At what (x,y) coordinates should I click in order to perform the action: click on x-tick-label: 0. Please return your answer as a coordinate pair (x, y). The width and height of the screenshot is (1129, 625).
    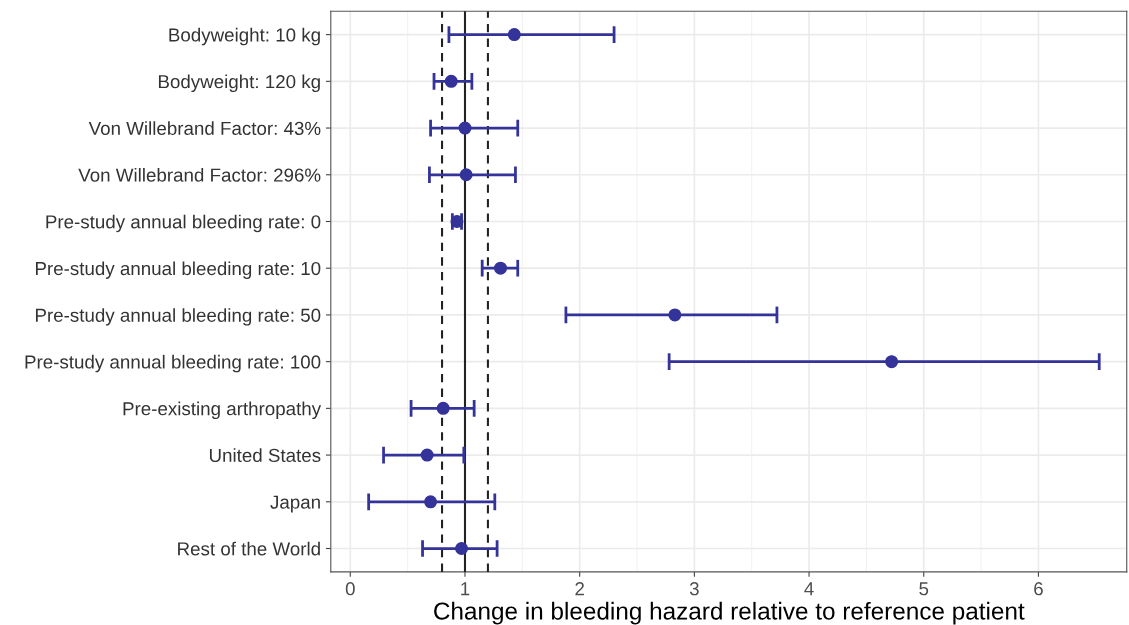
    Looking at the image, I should click on (350, 589).